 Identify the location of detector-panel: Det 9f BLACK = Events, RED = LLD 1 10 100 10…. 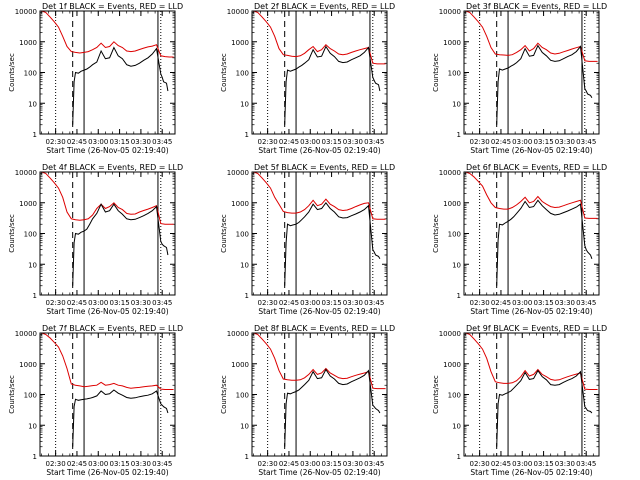
(519, 400).